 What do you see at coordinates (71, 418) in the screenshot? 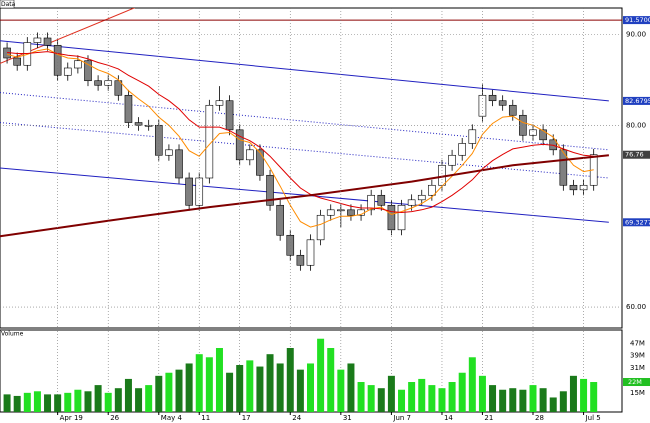
I see `x-tick-label: Apr 19` at bounding box center [71, 418].